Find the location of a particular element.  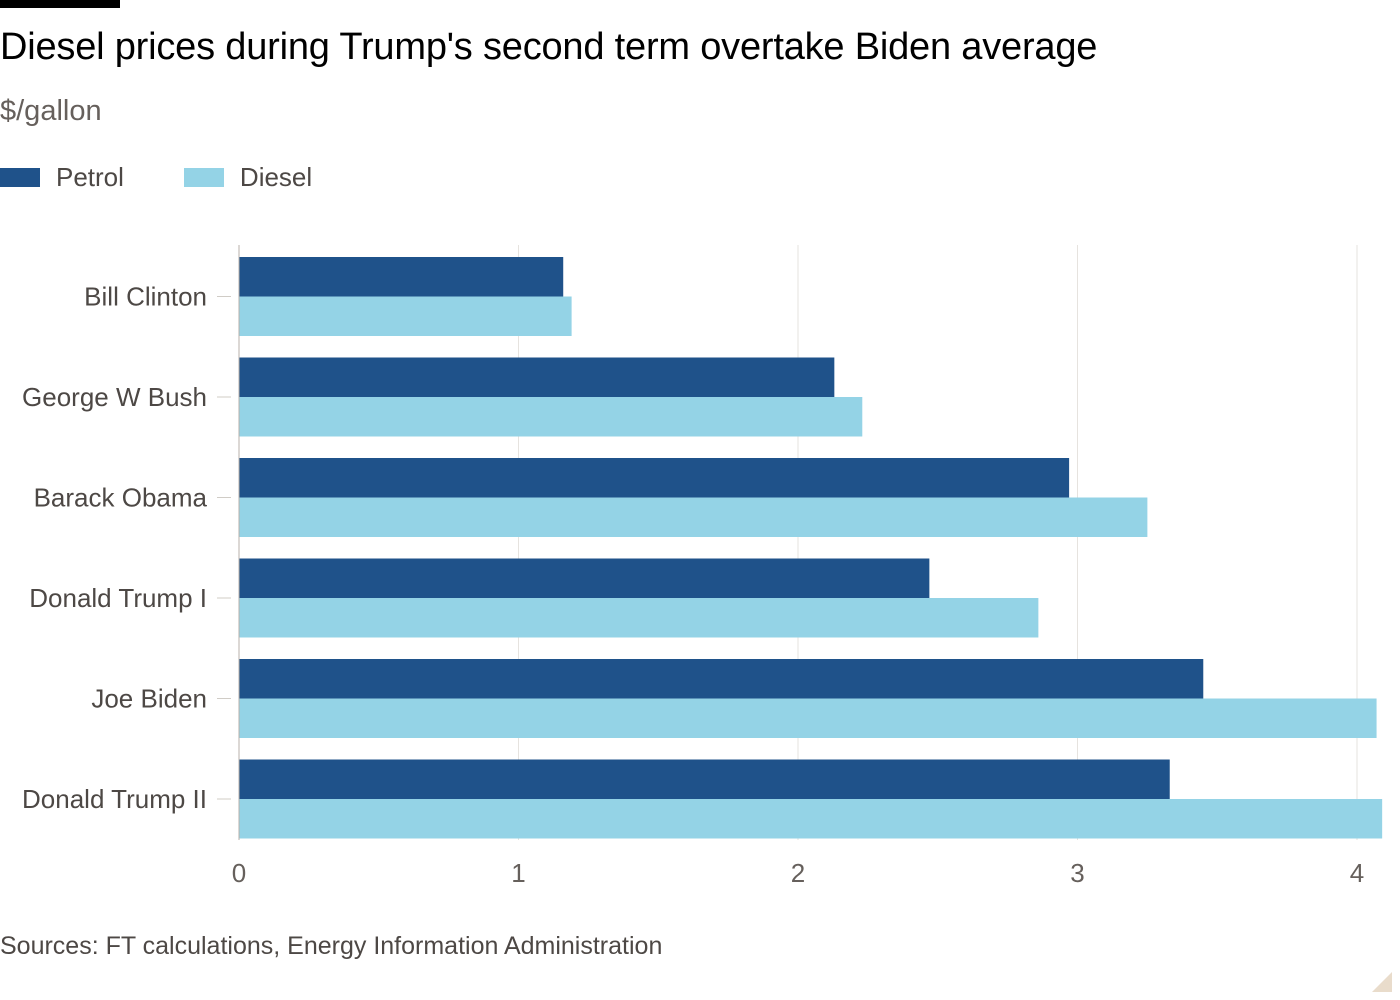

legend-label-diesel: Diesel is located at coordinates (276, 176).